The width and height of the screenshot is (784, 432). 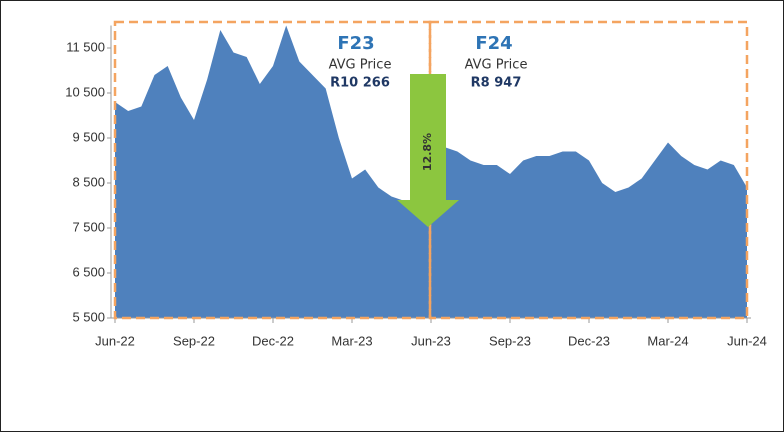 What do you see at coordinates (667, 340) in the screenshot?
I see `x-tick-label: Mar-24` at bounding box center [667, 340].